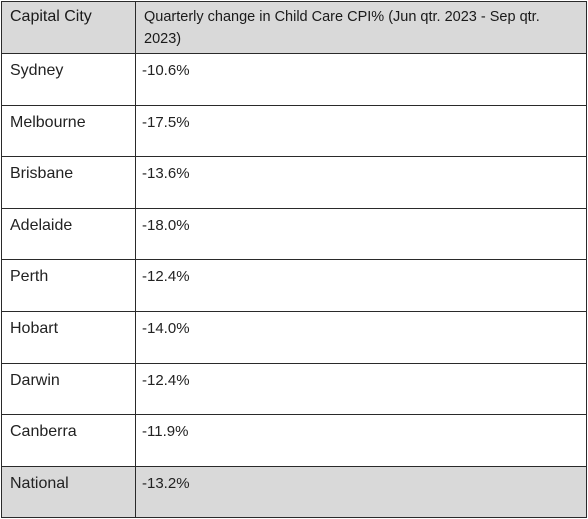  What do you see at coordinates (166, 122) in the screenshot?
I see `change-value: -17.5%` at bounding box center [166, 122].